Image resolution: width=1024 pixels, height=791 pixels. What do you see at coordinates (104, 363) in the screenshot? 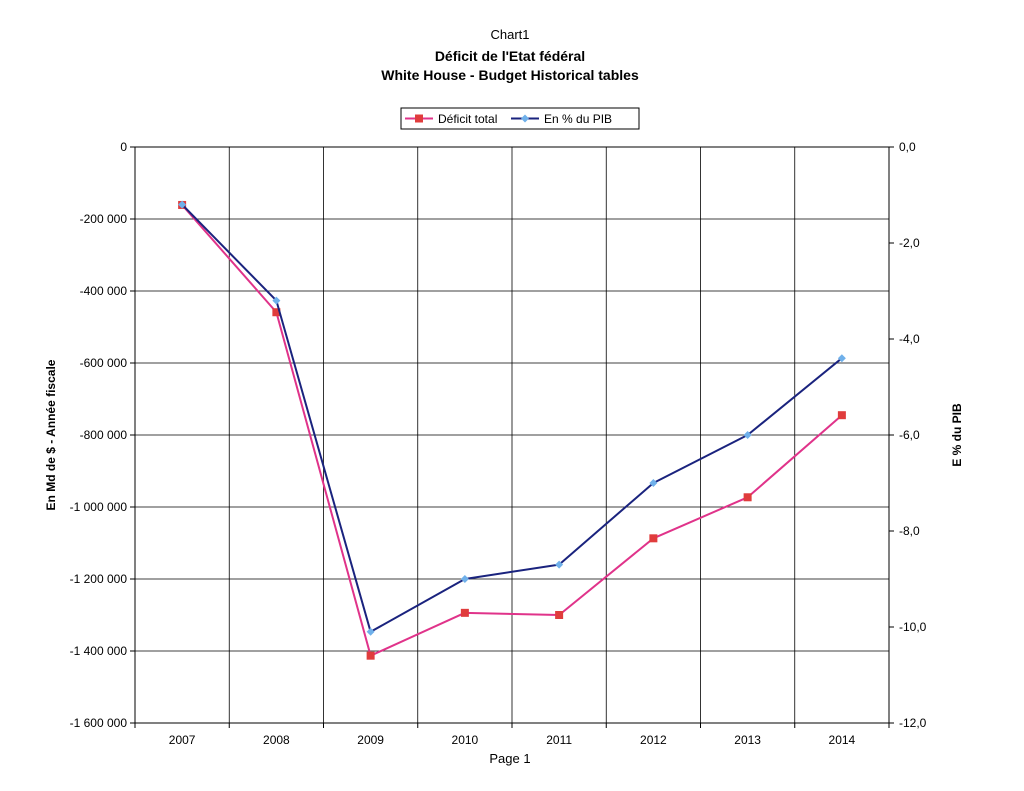
I see `y-tick-label-left: -600 000` at bounding box center [104, 363].